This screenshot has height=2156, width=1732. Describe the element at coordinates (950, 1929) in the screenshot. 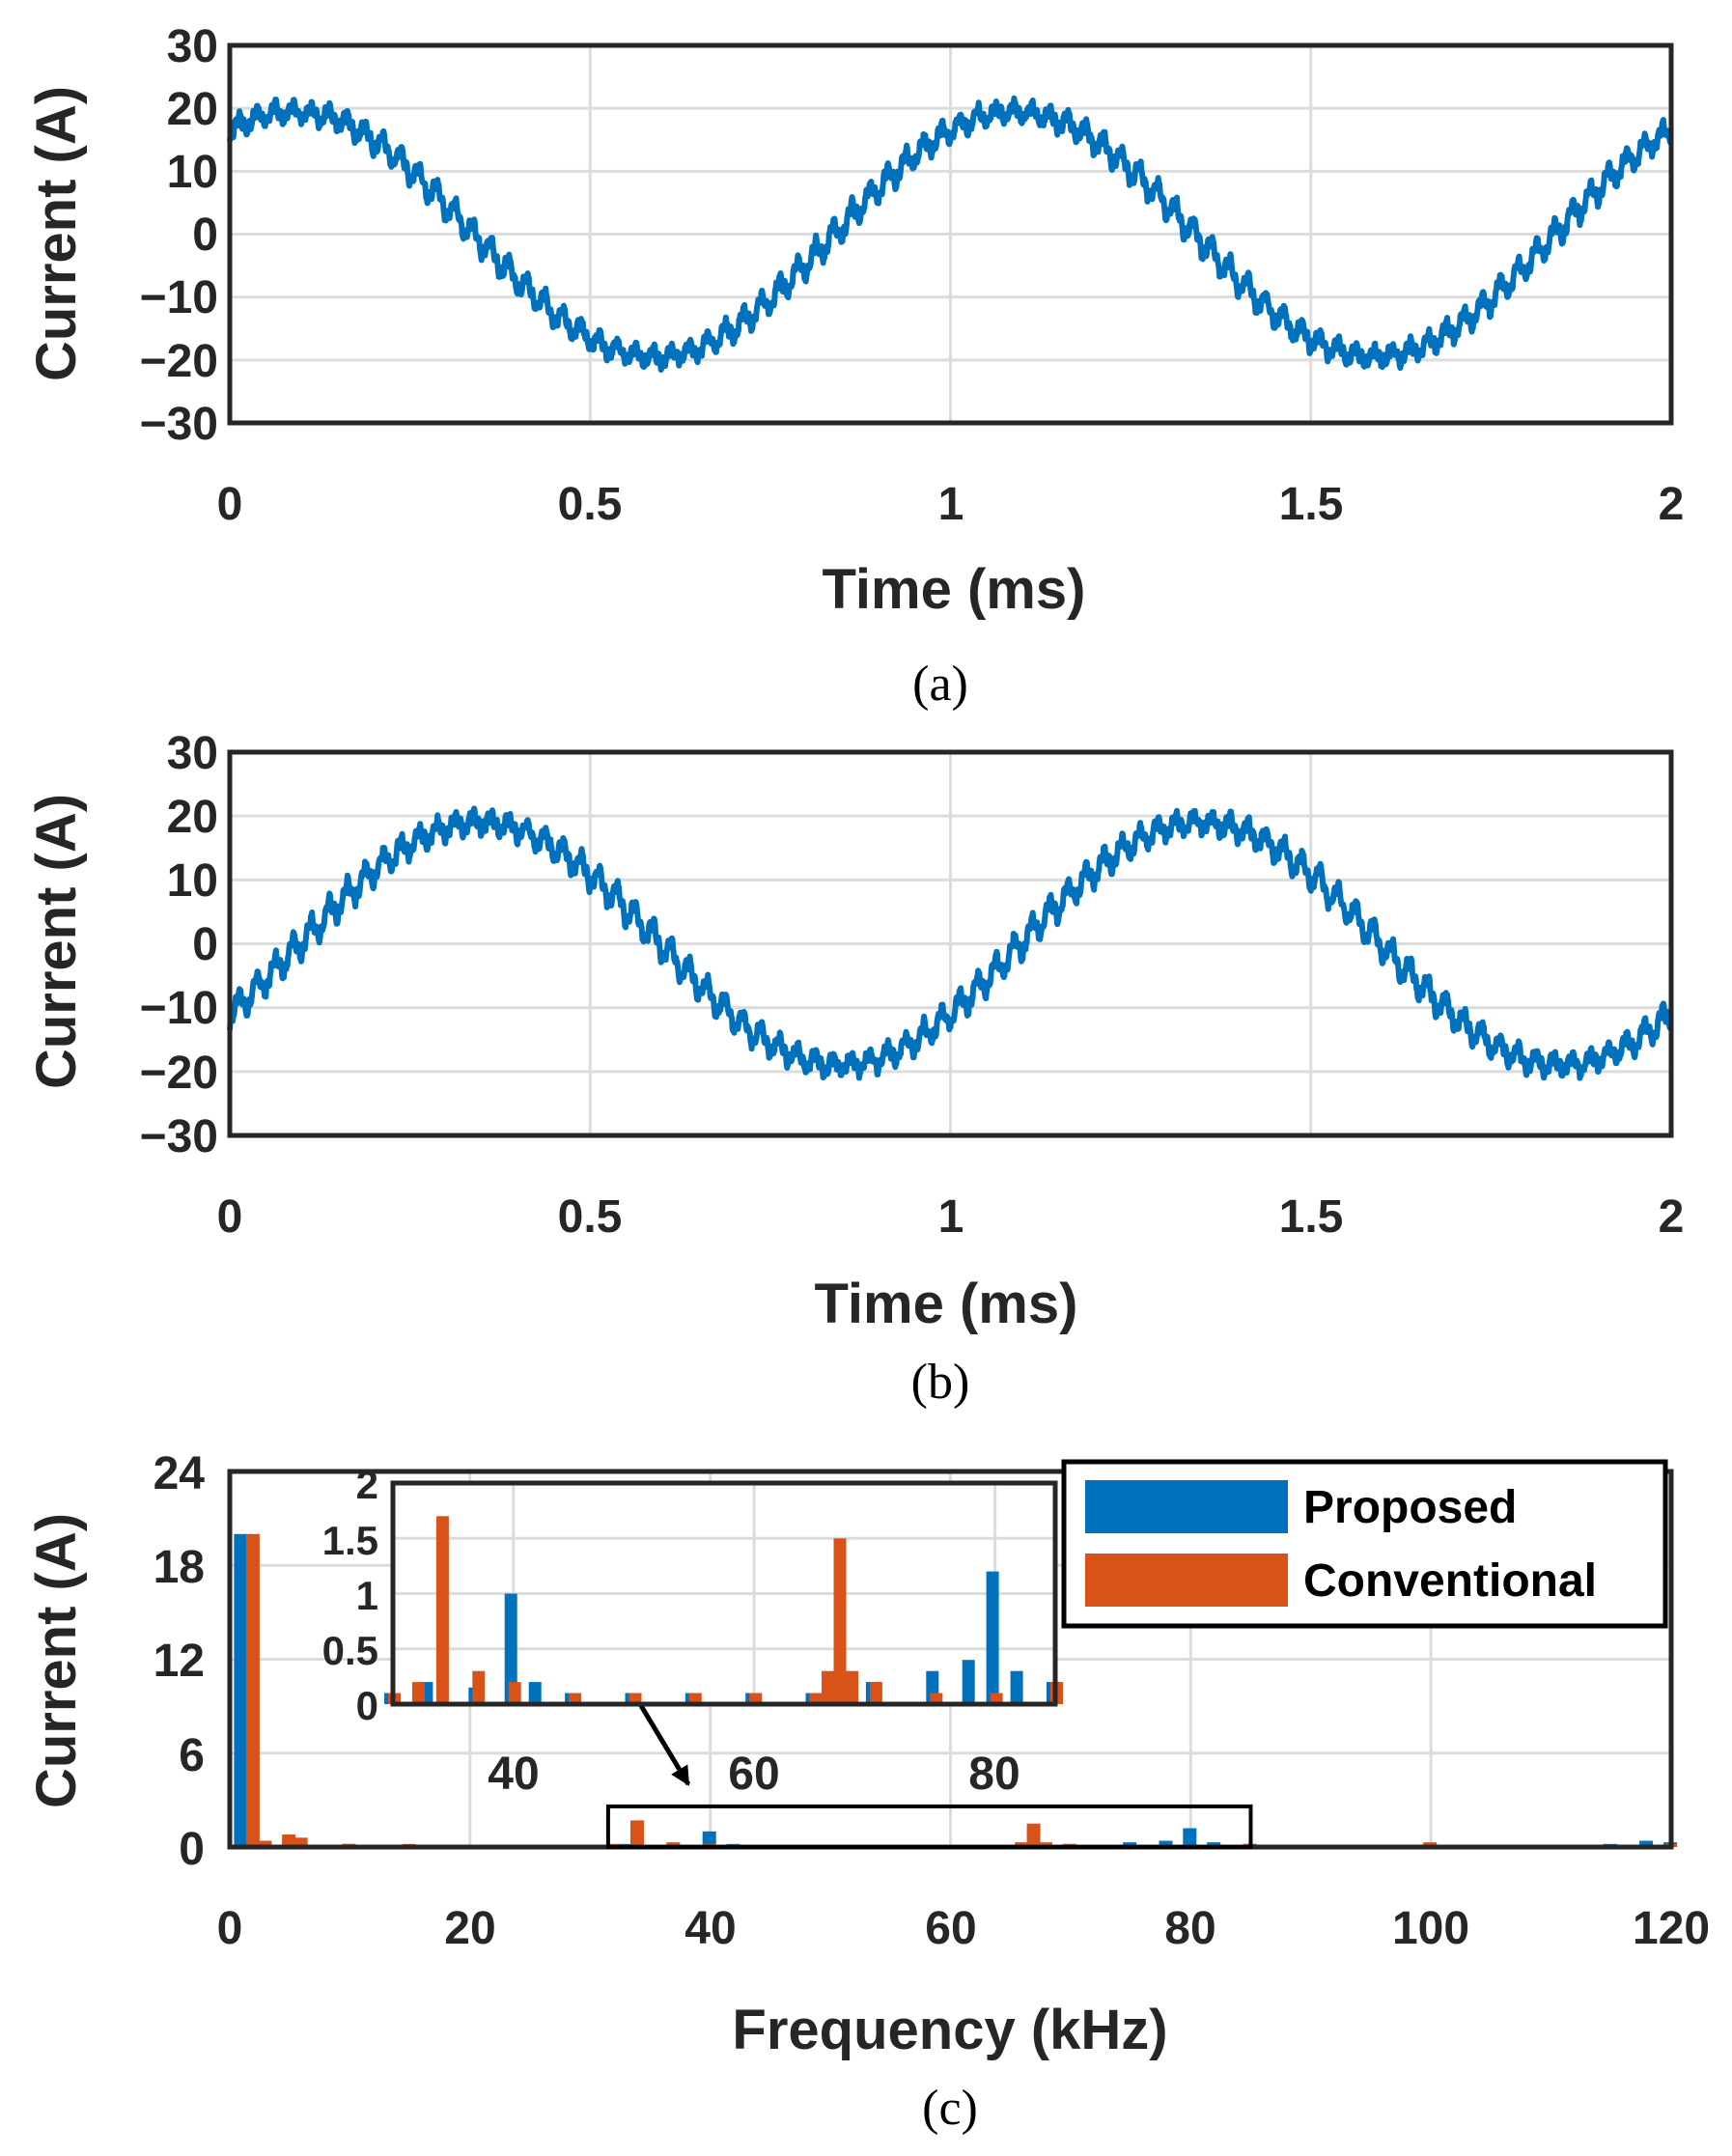

I see `x-tick-label: 60` at that location.